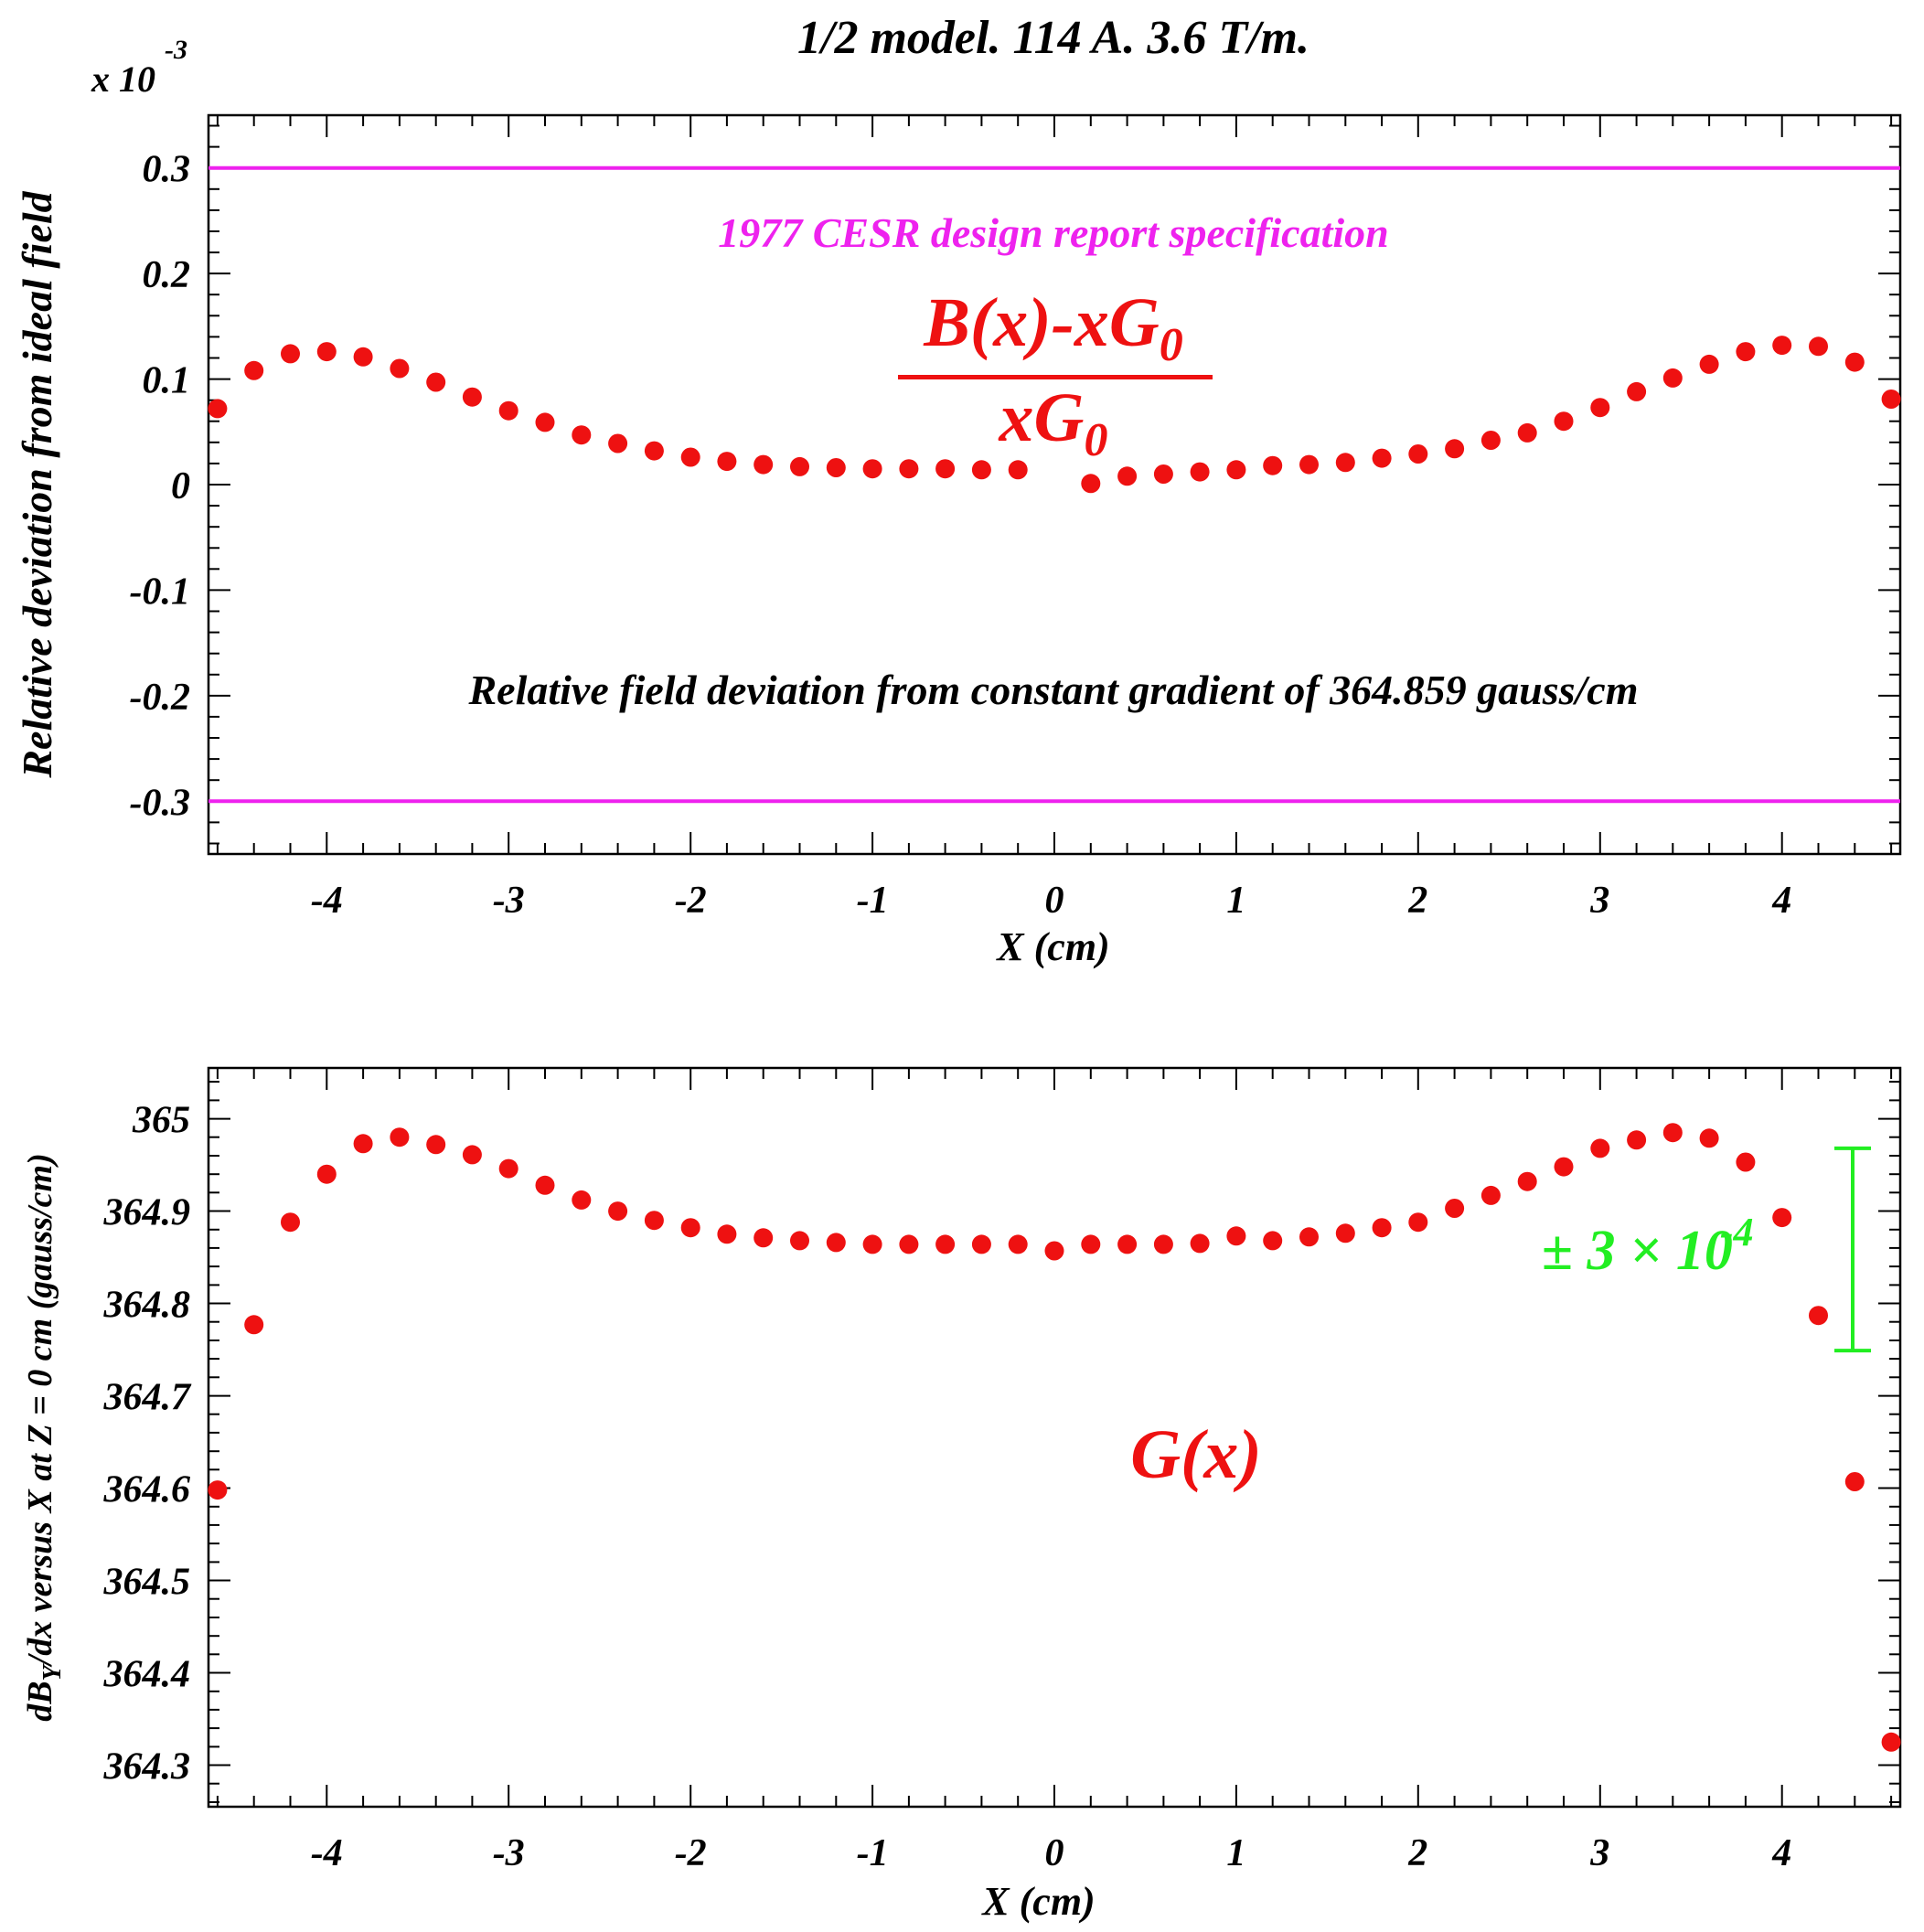 Image resolution: width=1924 pixels, height=1932 pixels. I want to click on gradient-x-tick-label: -4, so click(327, 1853).